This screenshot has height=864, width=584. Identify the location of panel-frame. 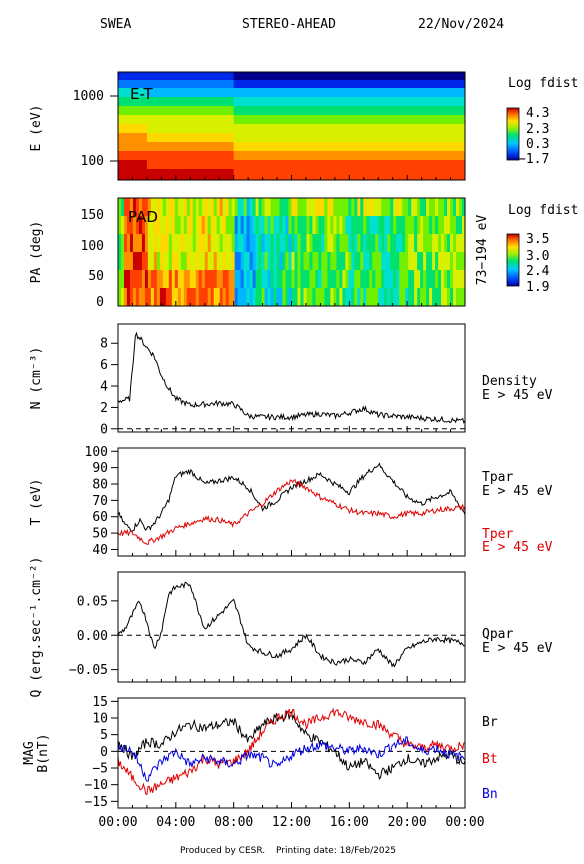
(291, 627).